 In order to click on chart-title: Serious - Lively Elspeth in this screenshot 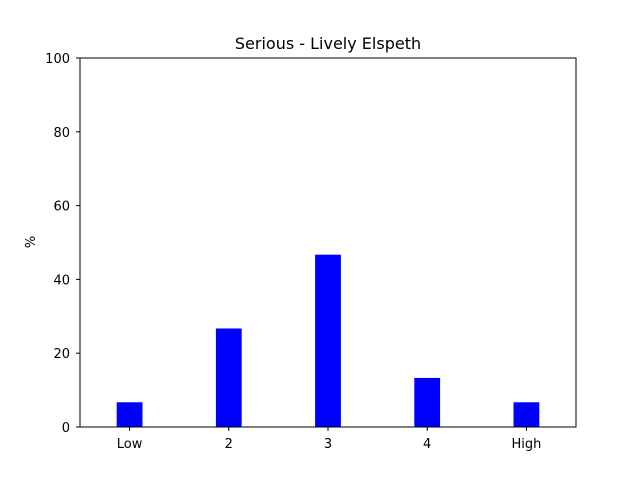, I will do `click(328, 43)`.